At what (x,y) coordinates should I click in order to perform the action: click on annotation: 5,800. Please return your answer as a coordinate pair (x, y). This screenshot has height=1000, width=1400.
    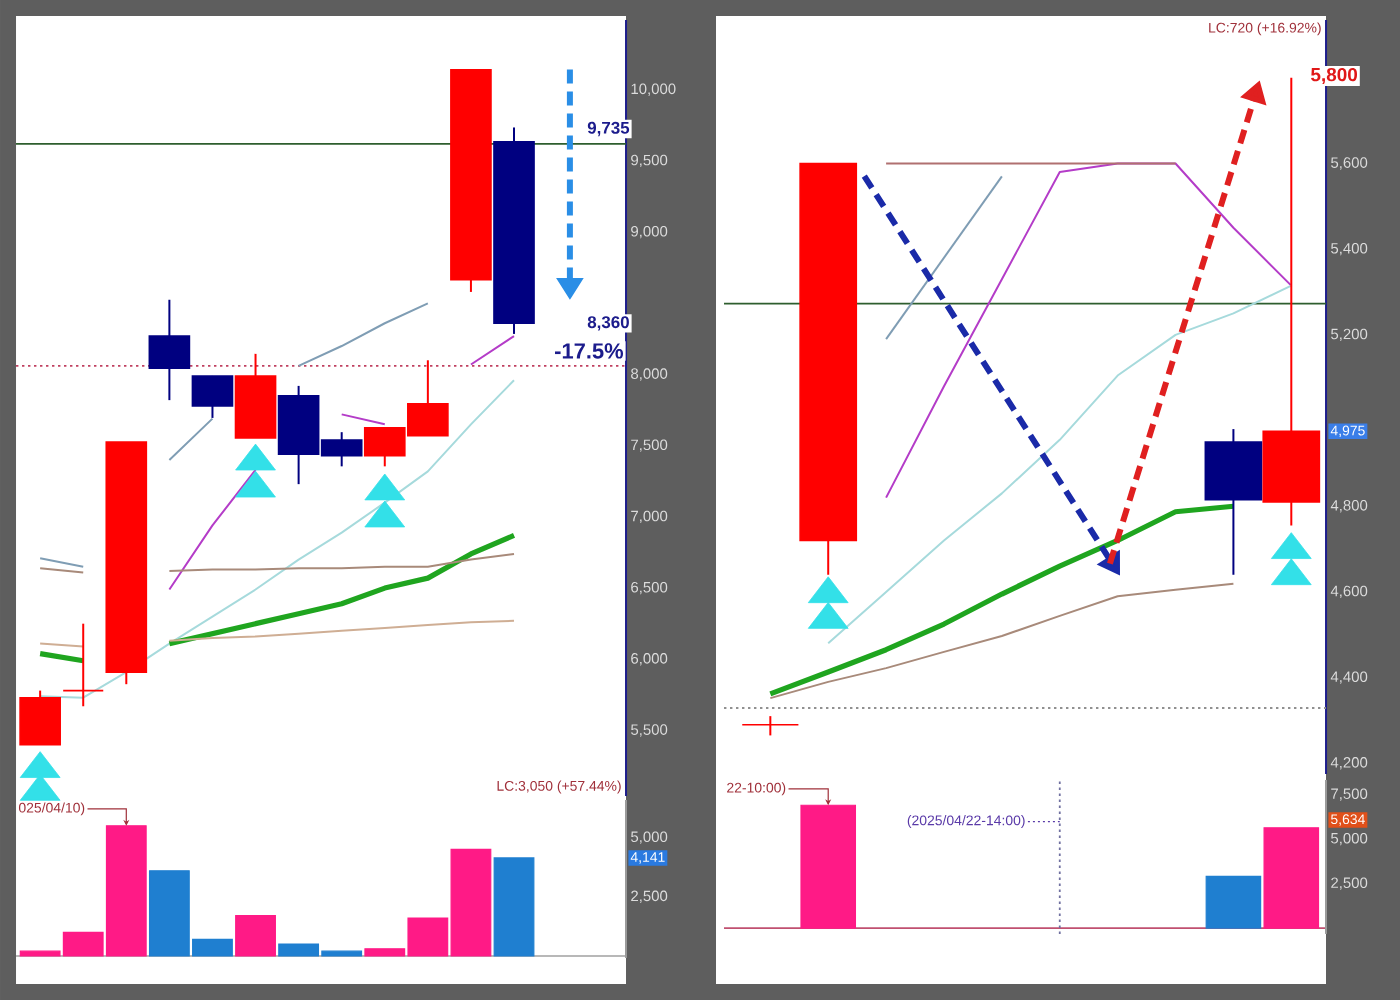
    Looking at the image, I should click on (1334, 76).